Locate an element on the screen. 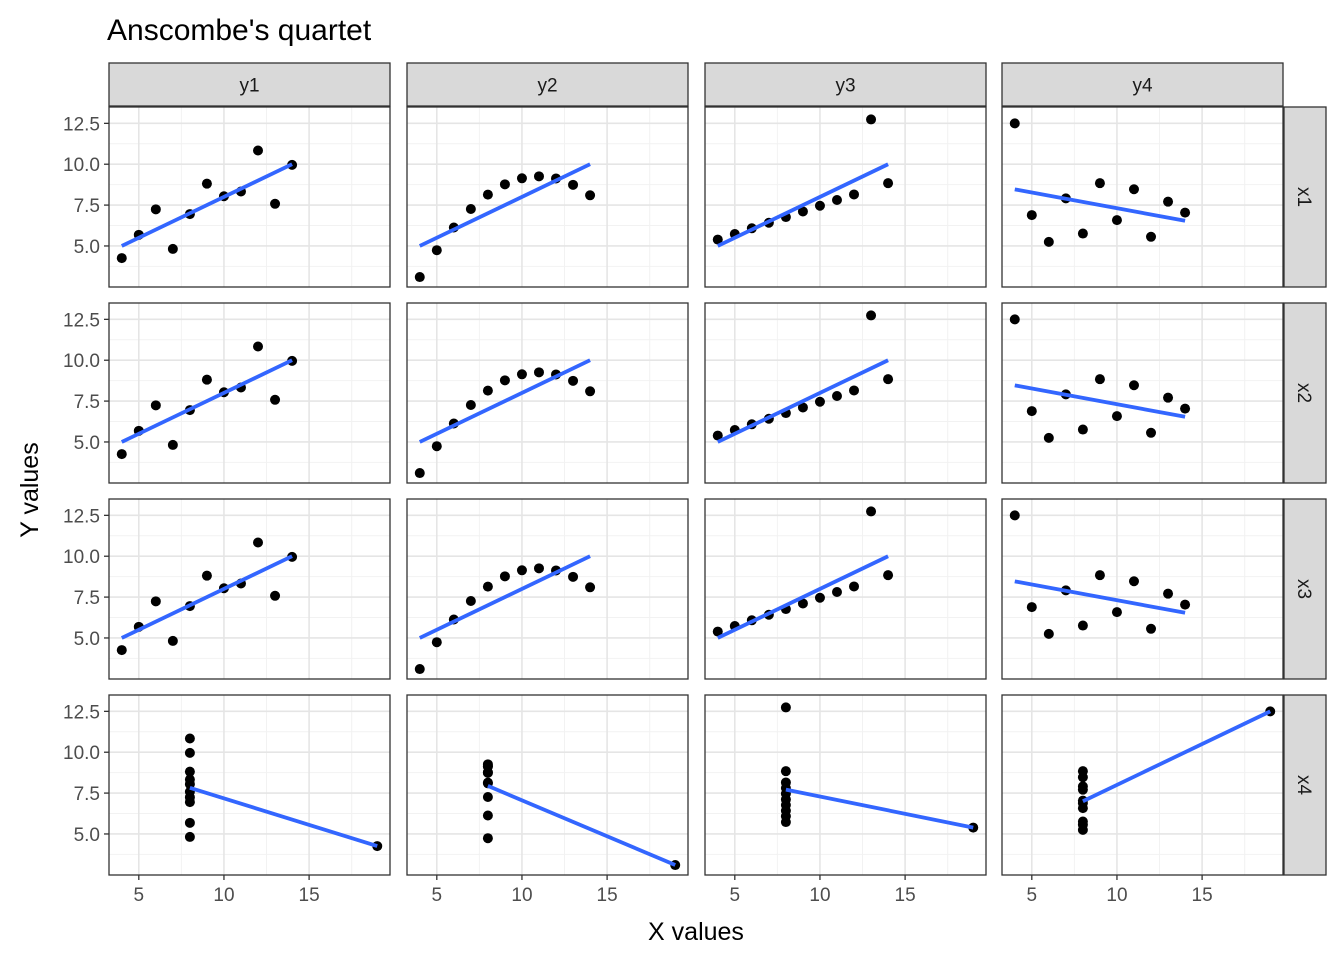 The image size is (1344, 960). panel-x1-y3 is located at coordinates (845, 197).